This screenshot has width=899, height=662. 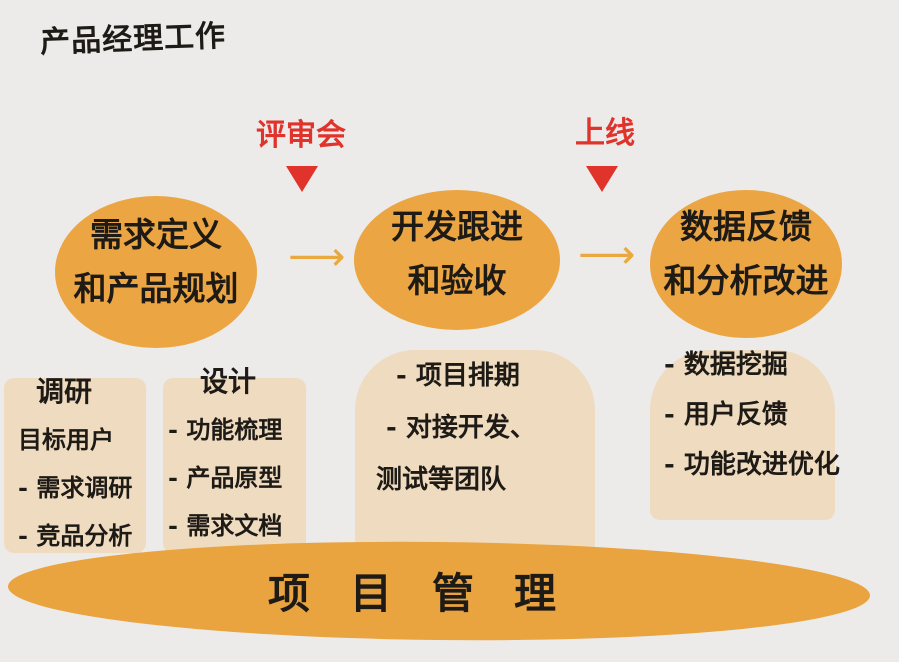 What do you see at coordinates (602, 179) in the screenshot?
I see `milestone-launch-marker-icon` at bounding box center [602, 179].